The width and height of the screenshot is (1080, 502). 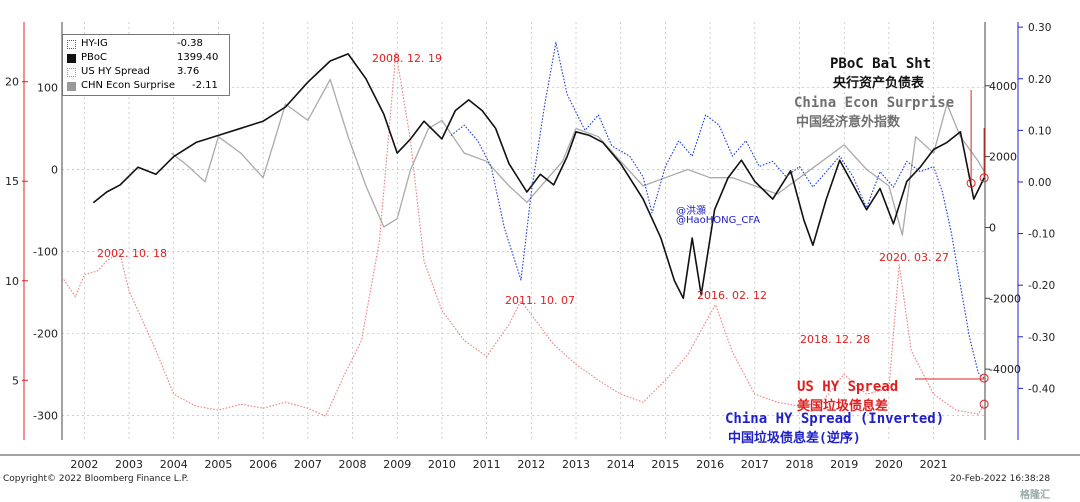 What do you see at coordinates (353, 464) in the screenshot?
I see `tick-label-x: 2008` at bounding box center [353, 464].